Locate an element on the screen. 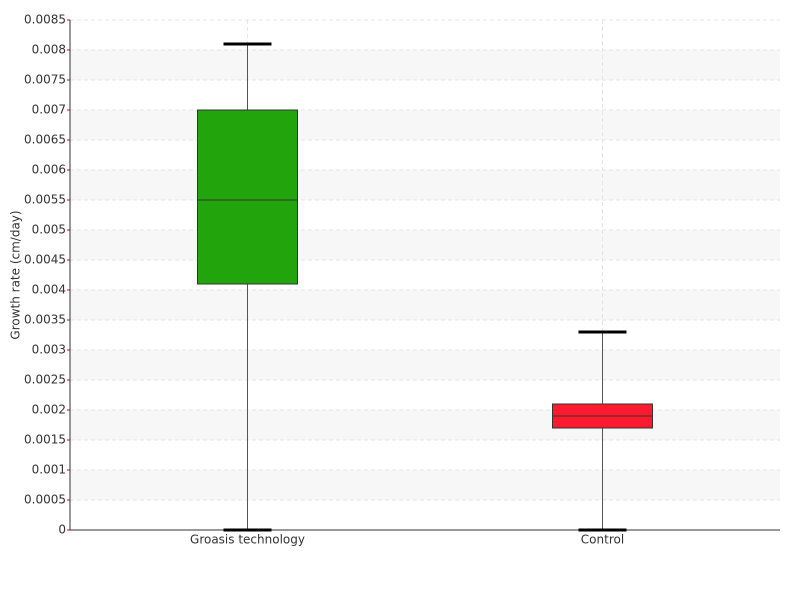 The width and height of the screenshot is (800, 600). y-tick-label: 0.006 is located at coordinates (49, 170).